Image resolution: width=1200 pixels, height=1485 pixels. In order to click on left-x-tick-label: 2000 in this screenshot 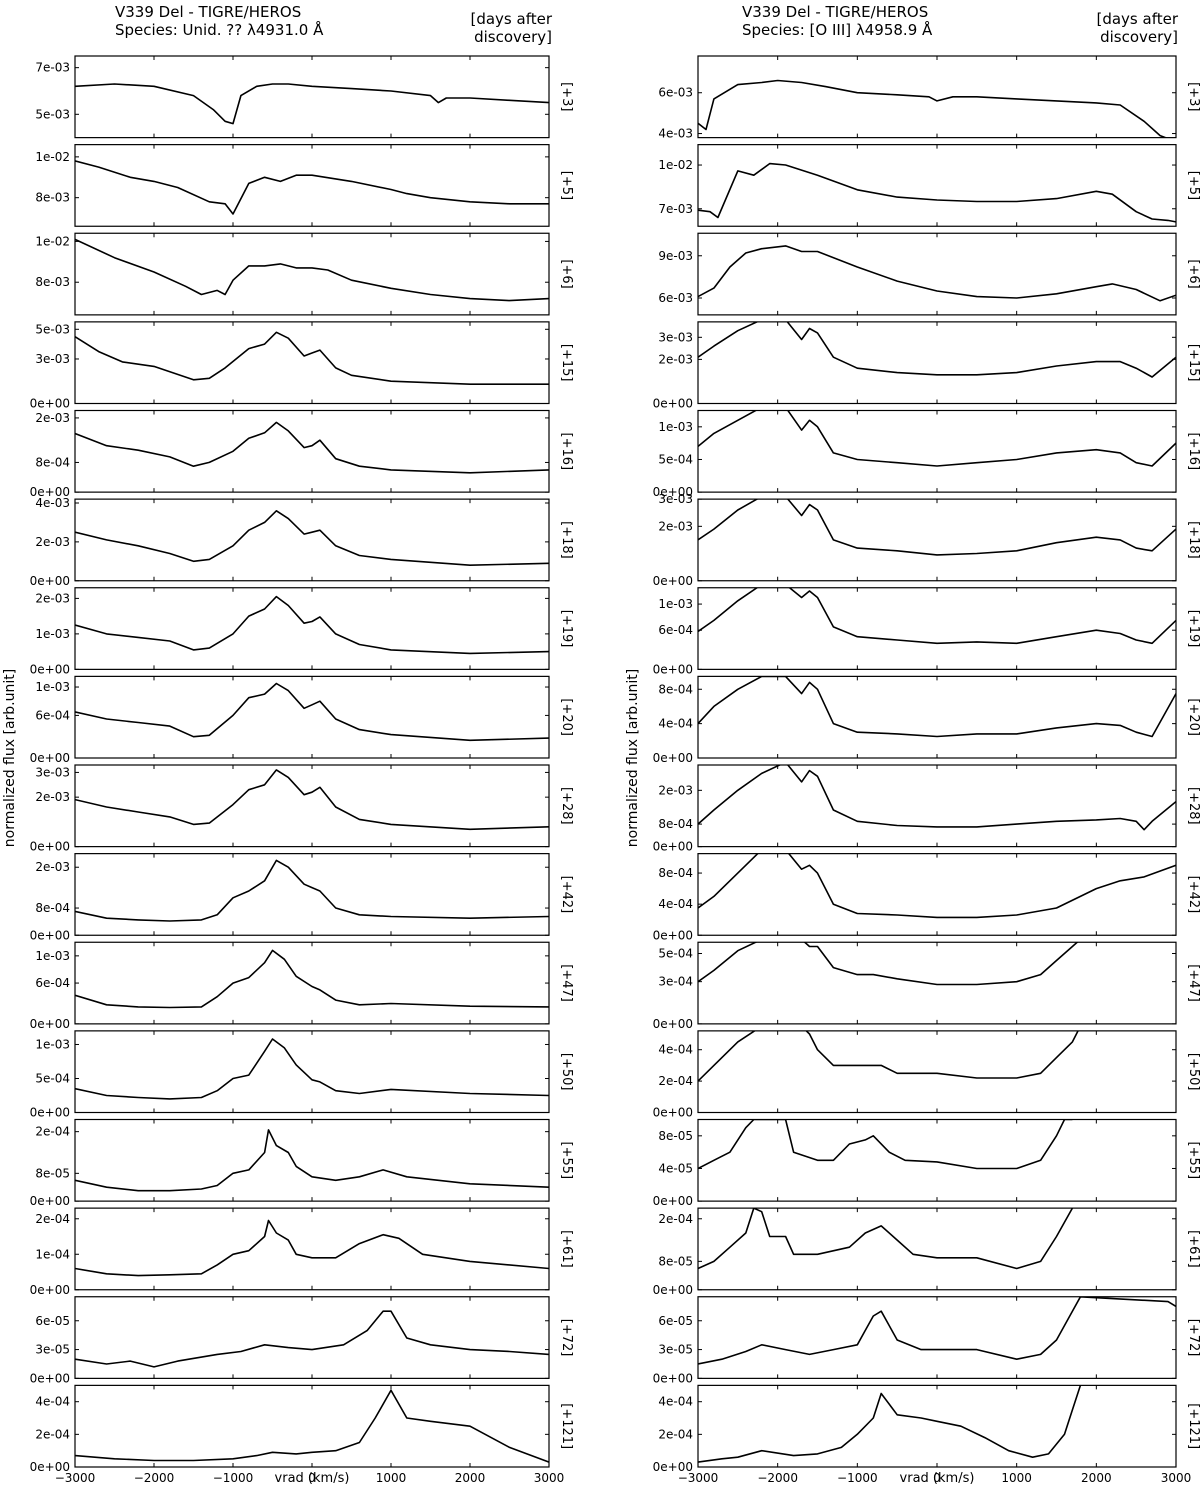, I will do `click(470, 1478)`.